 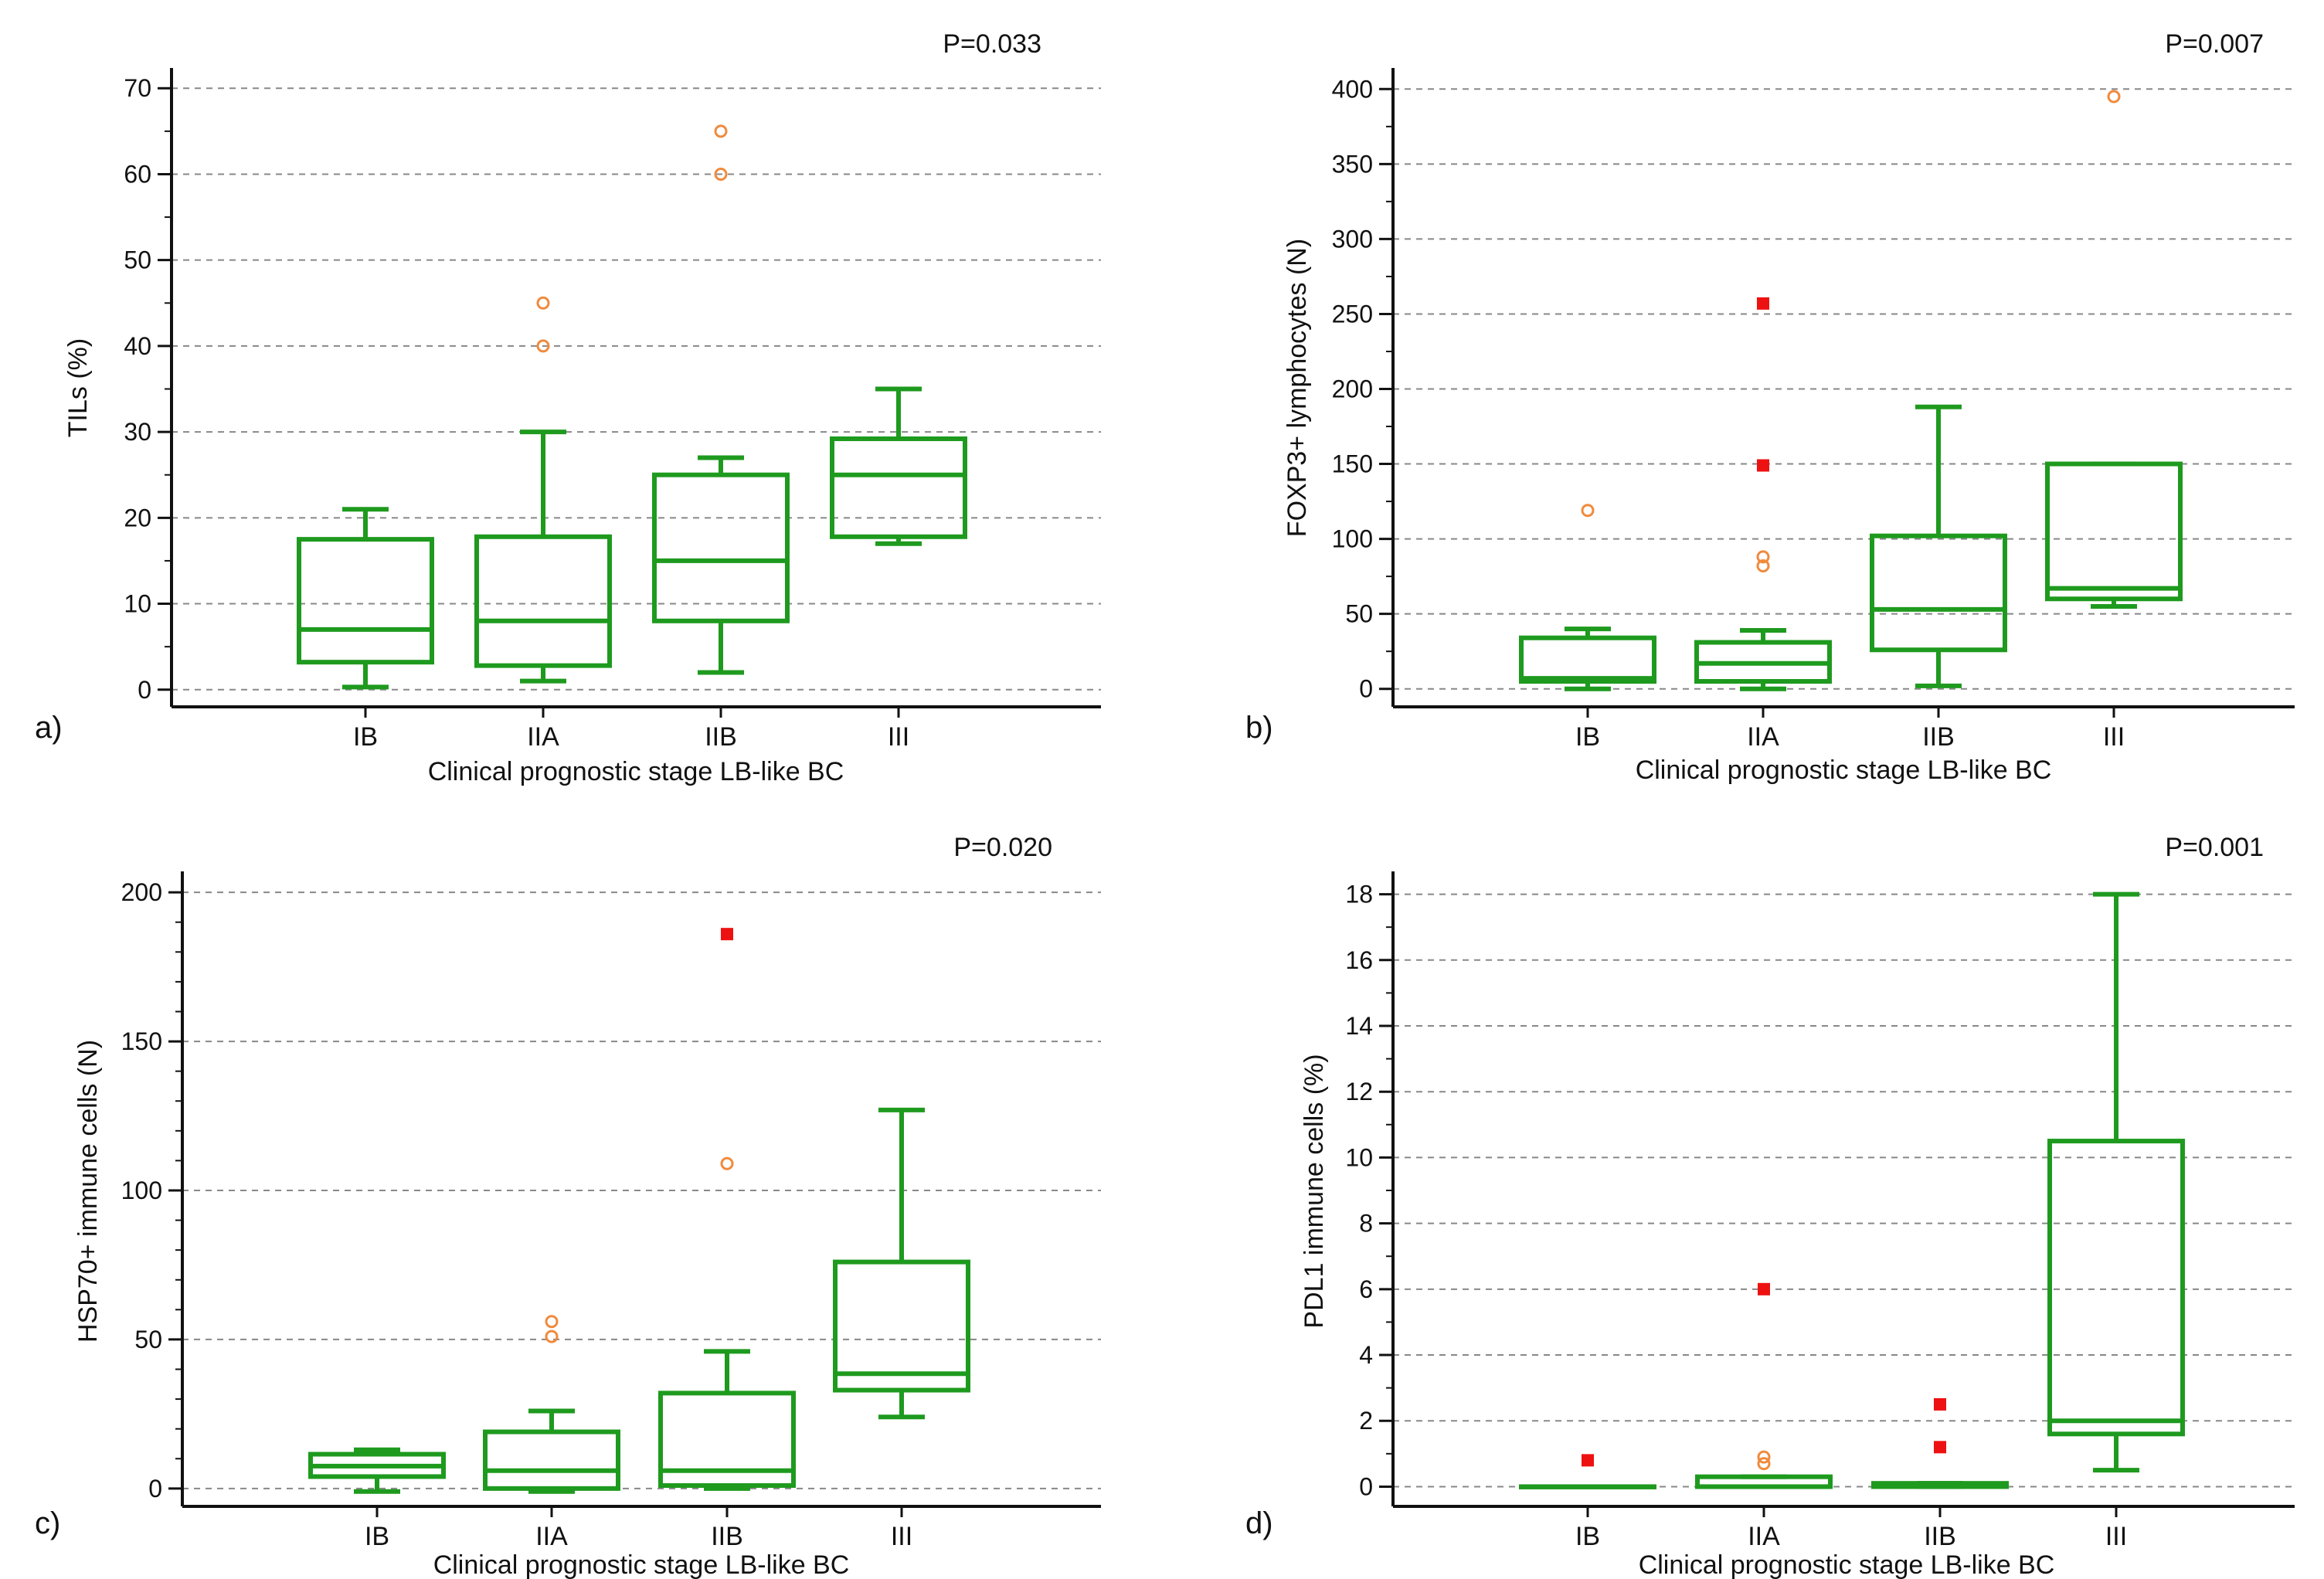 What do you see at coordinates (1366, 1421) in the screenshot?
I see `y-tick-label: 2` at bounding box center [1366, 1421].